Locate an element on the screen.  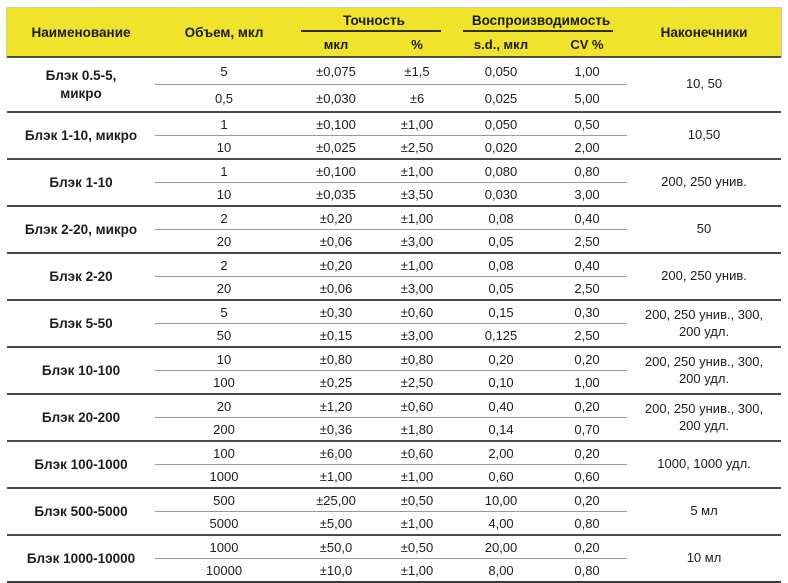
cell-volume: 20 is located at coordinates (224, 405).